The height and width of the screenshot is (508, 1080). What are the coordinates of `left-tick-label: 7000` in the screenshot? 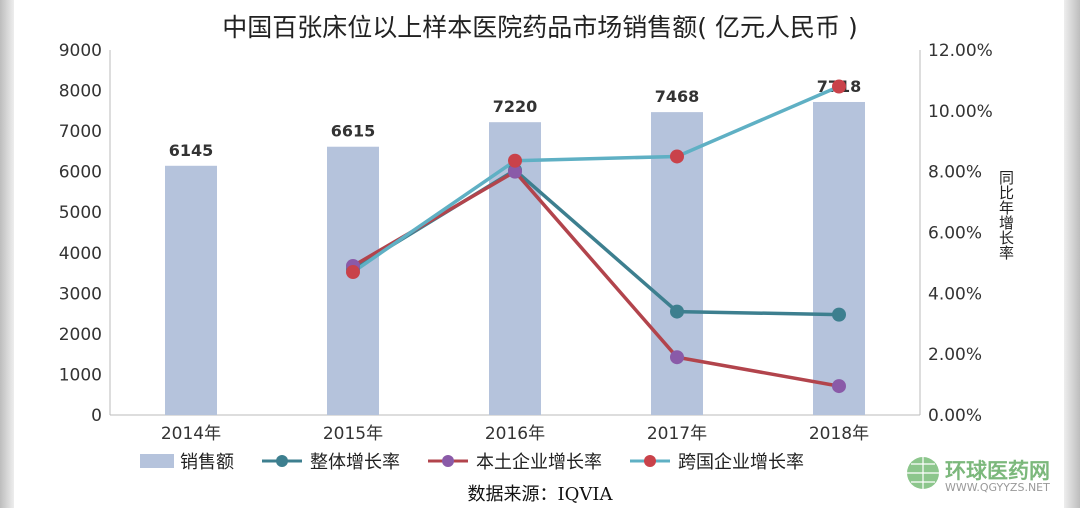 It's located at (80, 132).